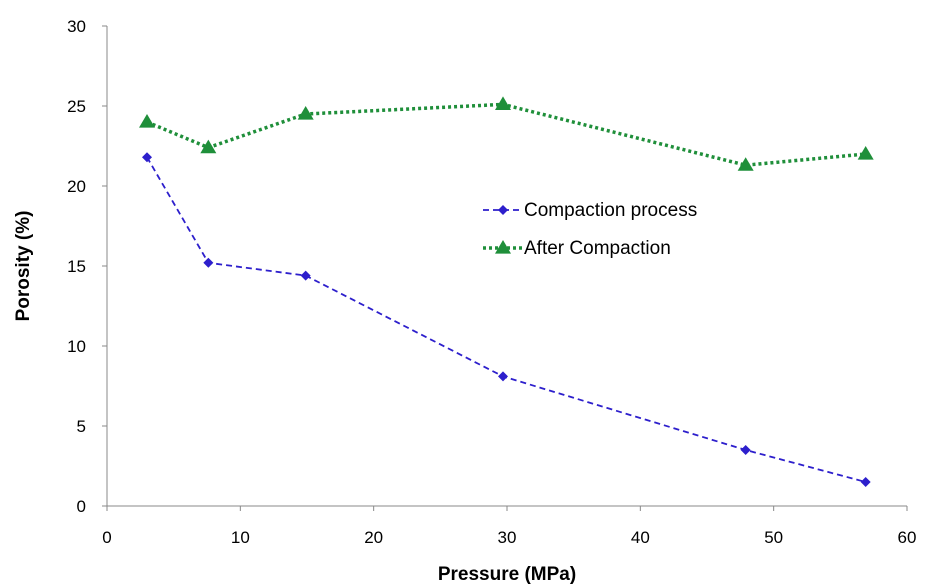  What do you see at coordinates (76, 26) in the screenshot?
I see `y-tick-label: 30` at bounding box center [76, 26].